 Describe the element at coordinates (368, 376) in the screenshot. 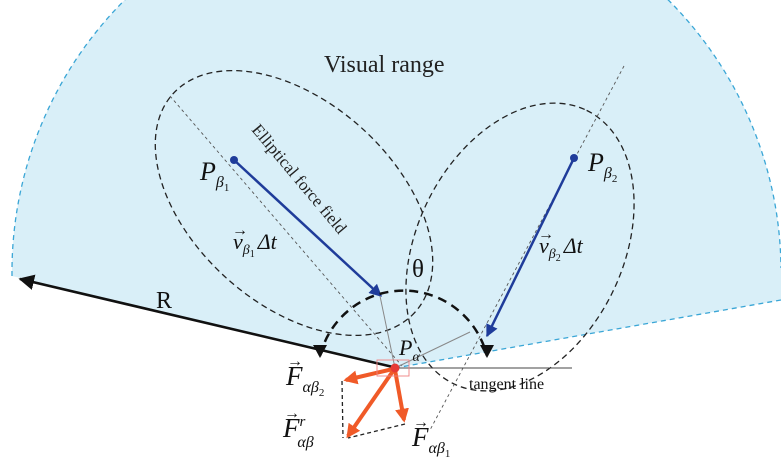

I see `force-vector-alpha-beta2` at that location.